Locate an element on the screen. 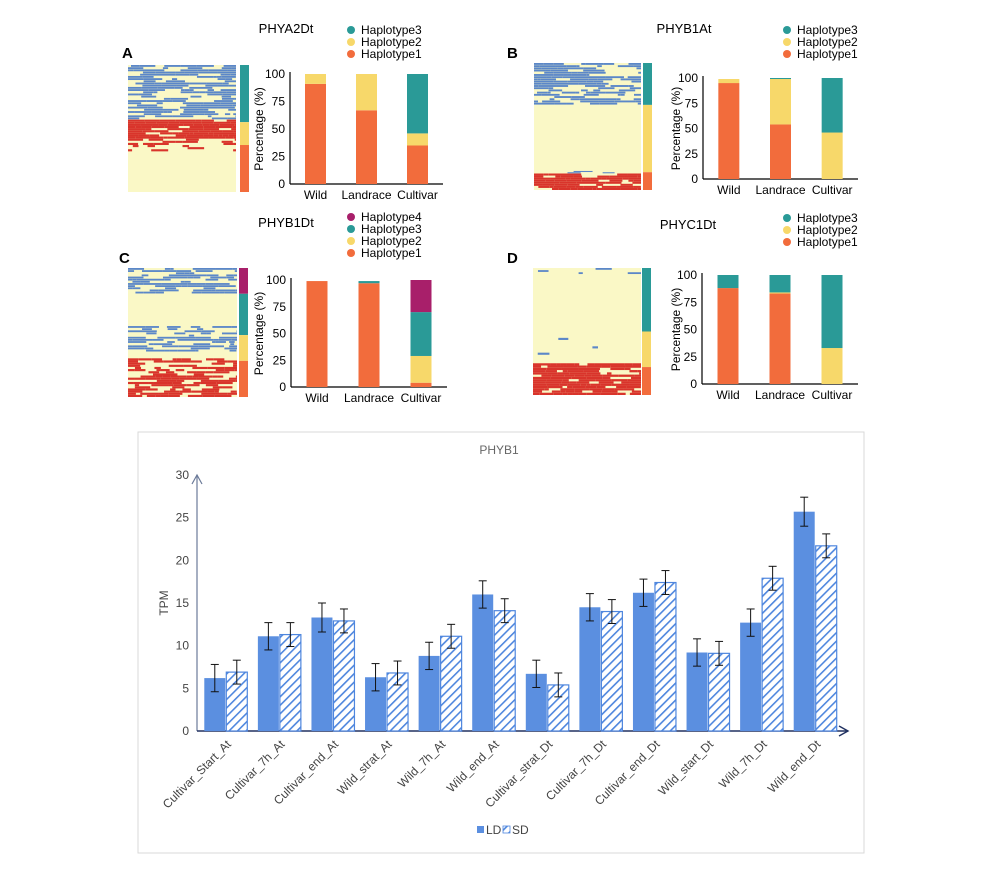  haplotype-heatmap is located at coordinates (587, 126).